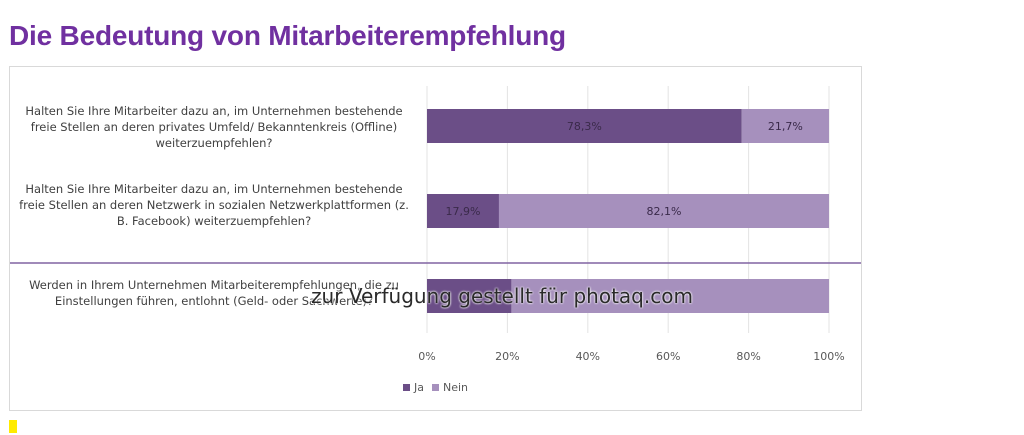 The image size is (1024, 435). Describe the element at coordinates (668, 356) in the screenshot. I see `x-tick-label-3: 60%` at that location.